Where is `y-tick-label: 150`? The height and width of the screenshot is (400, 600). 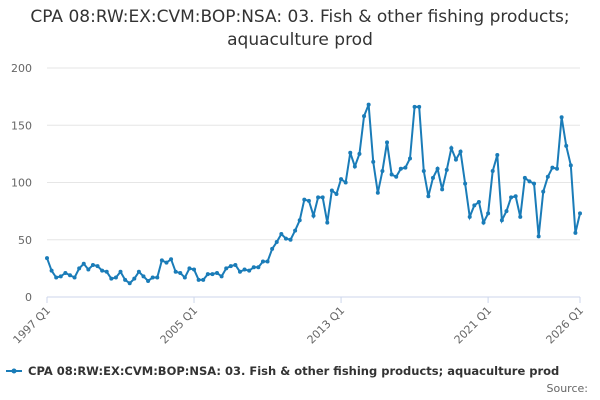 y-tick-label: 150 is located at coordinates (21, 125).